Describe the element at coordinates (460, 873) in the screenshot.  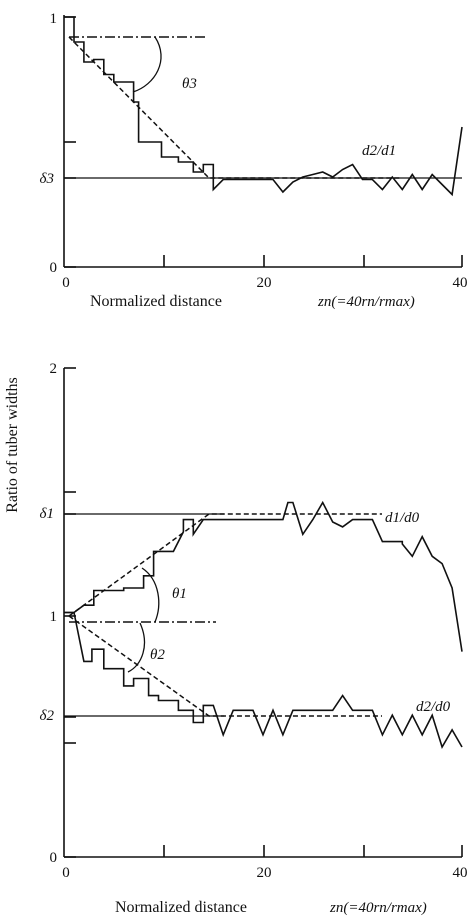
I see `bottom-x-tick-label-40: 40` at that location.